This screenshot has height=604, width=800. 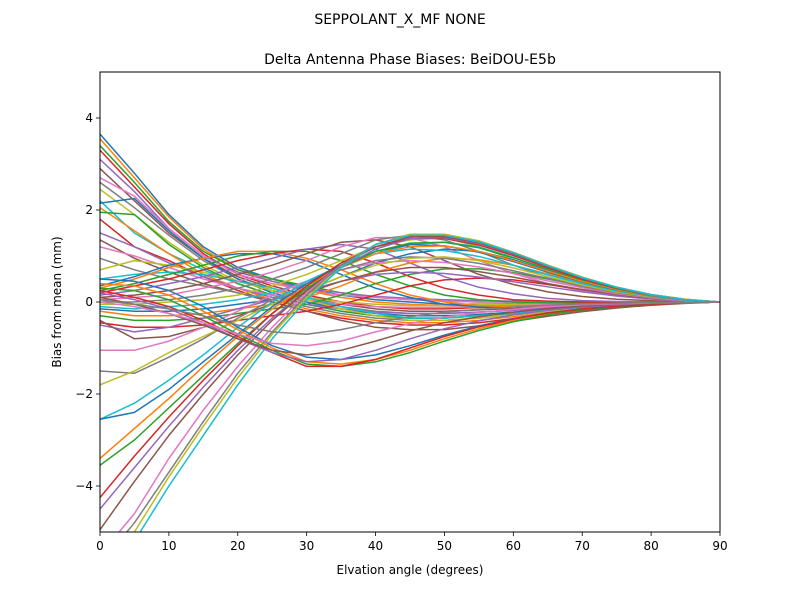 What do you see at coordinates (306, 546) in the screenshot?
I see `x-tick-label: 30` at bounding box center [306, 546].